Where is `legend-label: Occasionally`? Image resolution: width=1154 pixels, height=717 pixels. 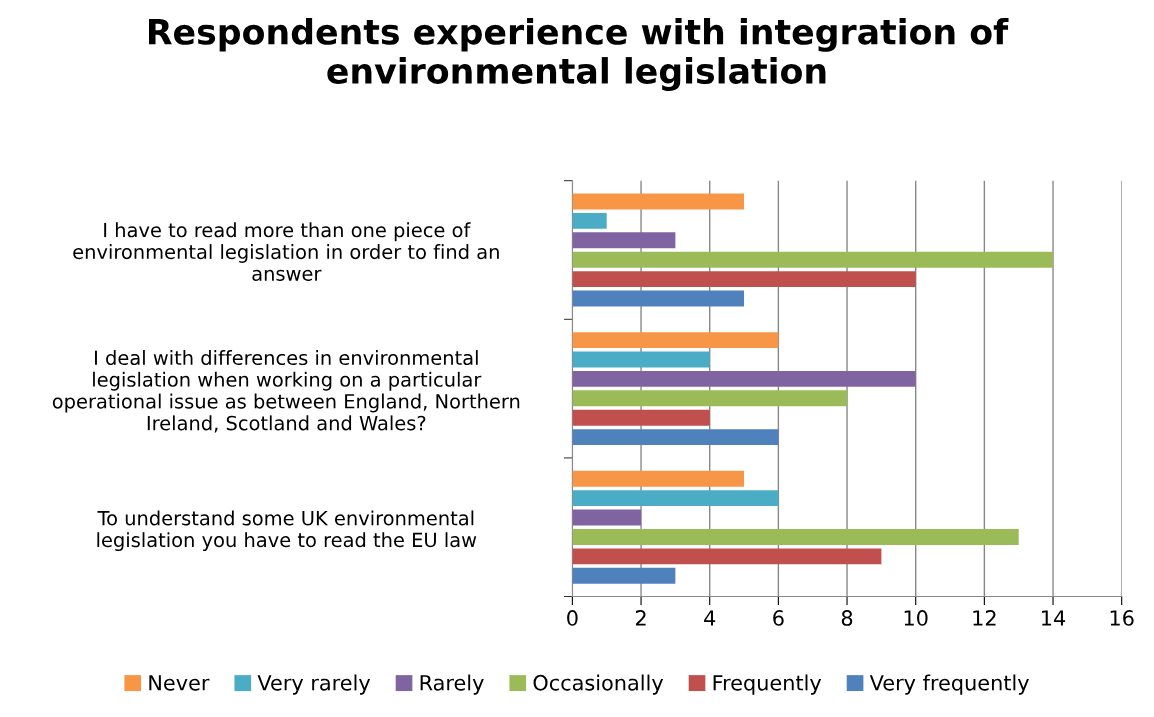
legend-label: Occasionally is located at coordinates (598, 684).